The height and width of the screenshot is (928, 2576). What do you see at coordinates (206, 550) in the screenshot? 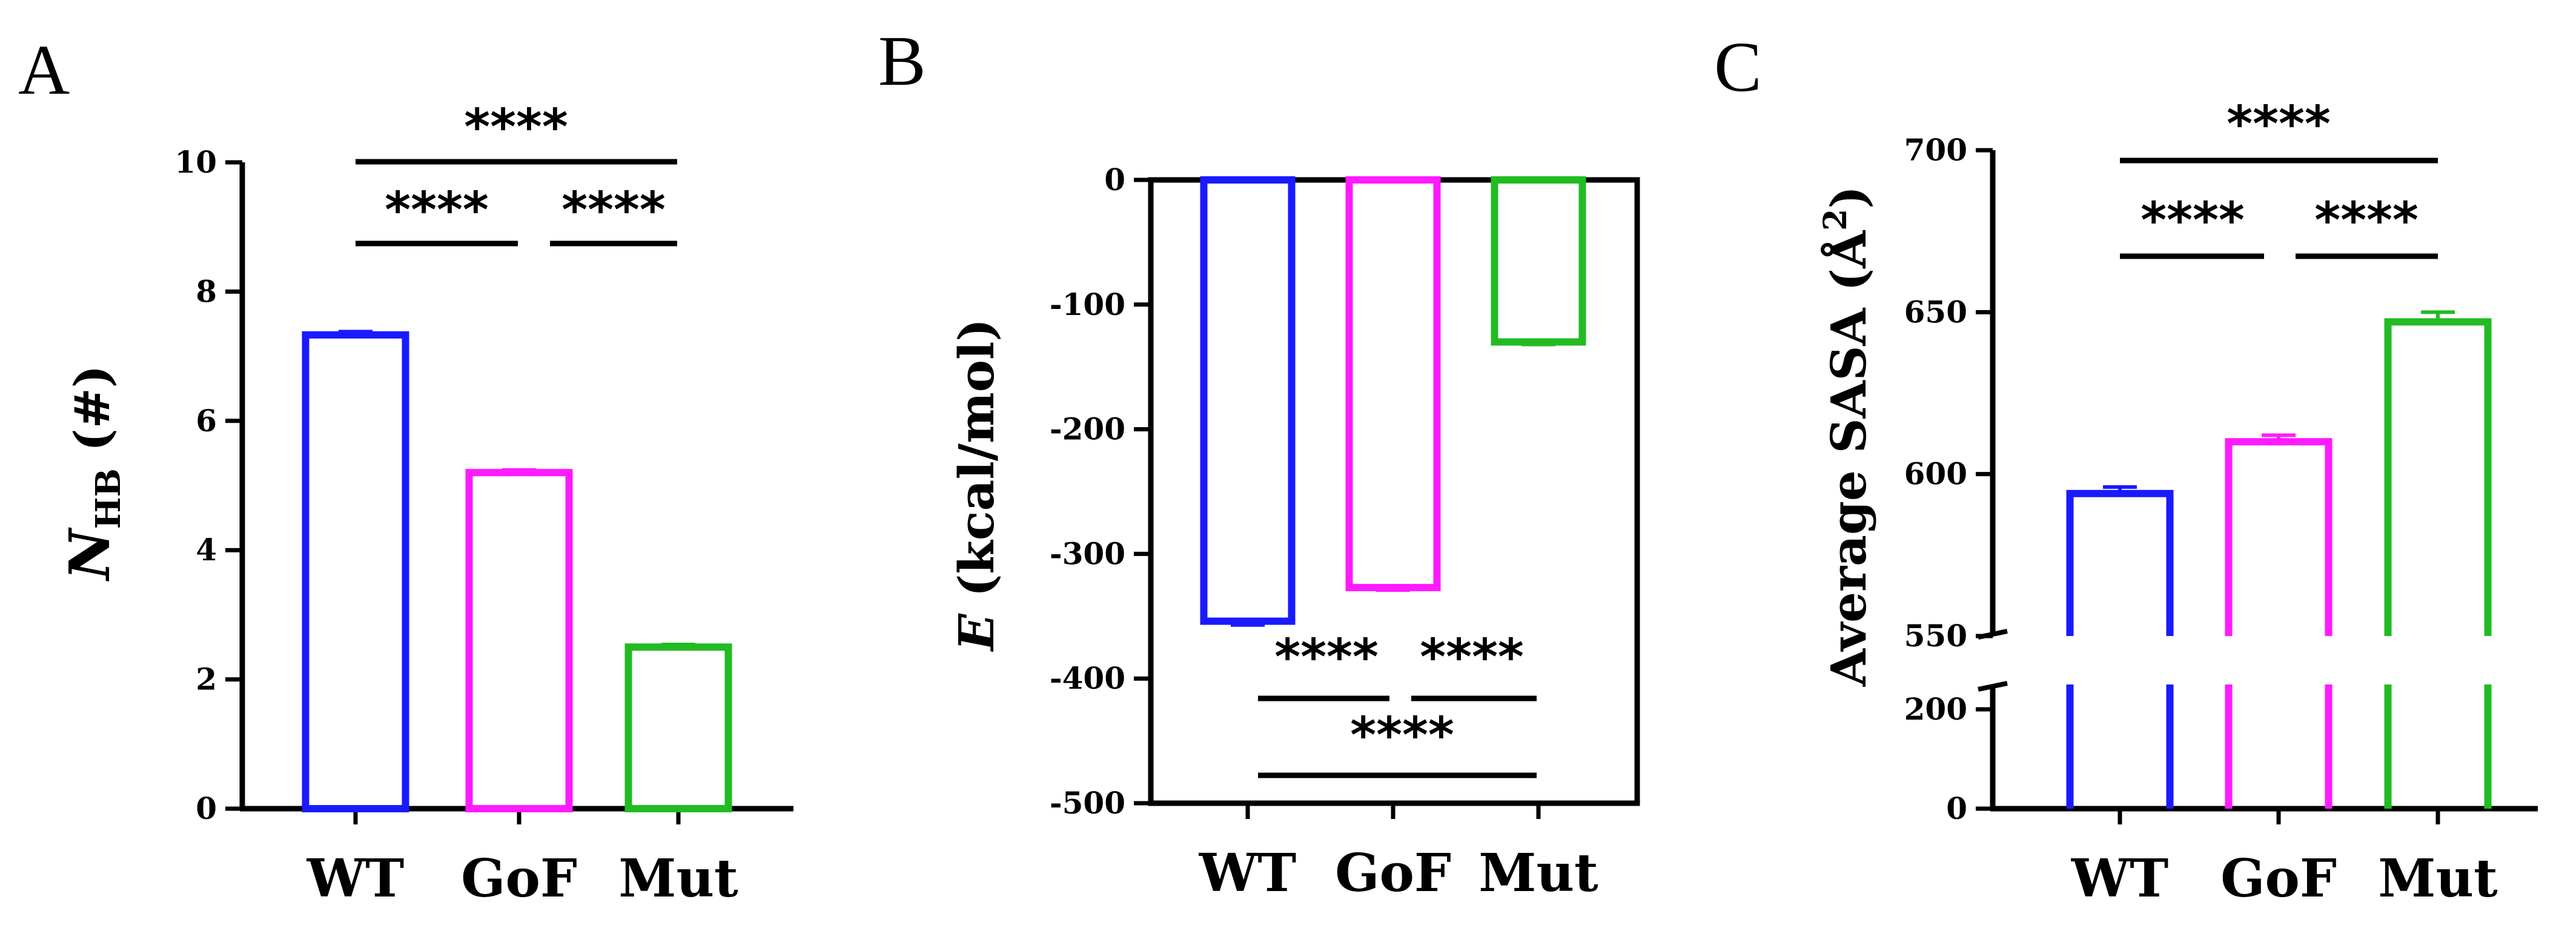
I see `y-tick-label: 4` at bounding box center [206, 550].